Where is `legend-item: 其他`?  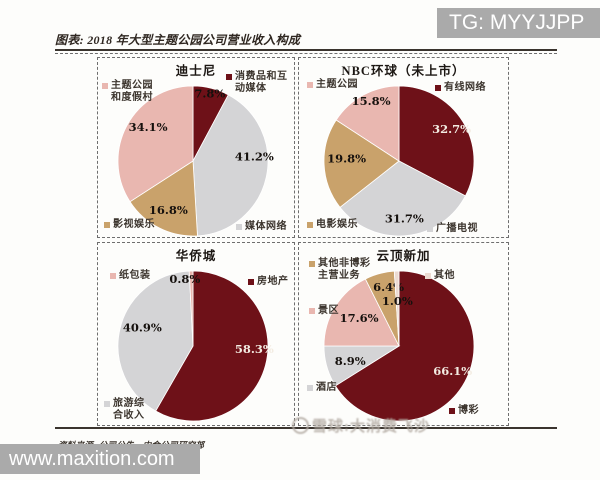 legend-item: 其他 is located at coordinates (440, 276).